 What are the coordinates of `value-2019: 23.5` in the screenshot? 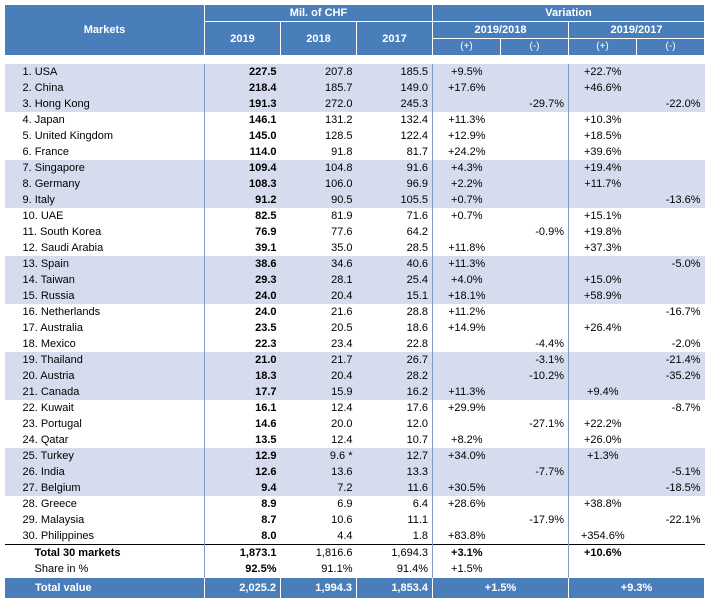 It's located at (242, 328).